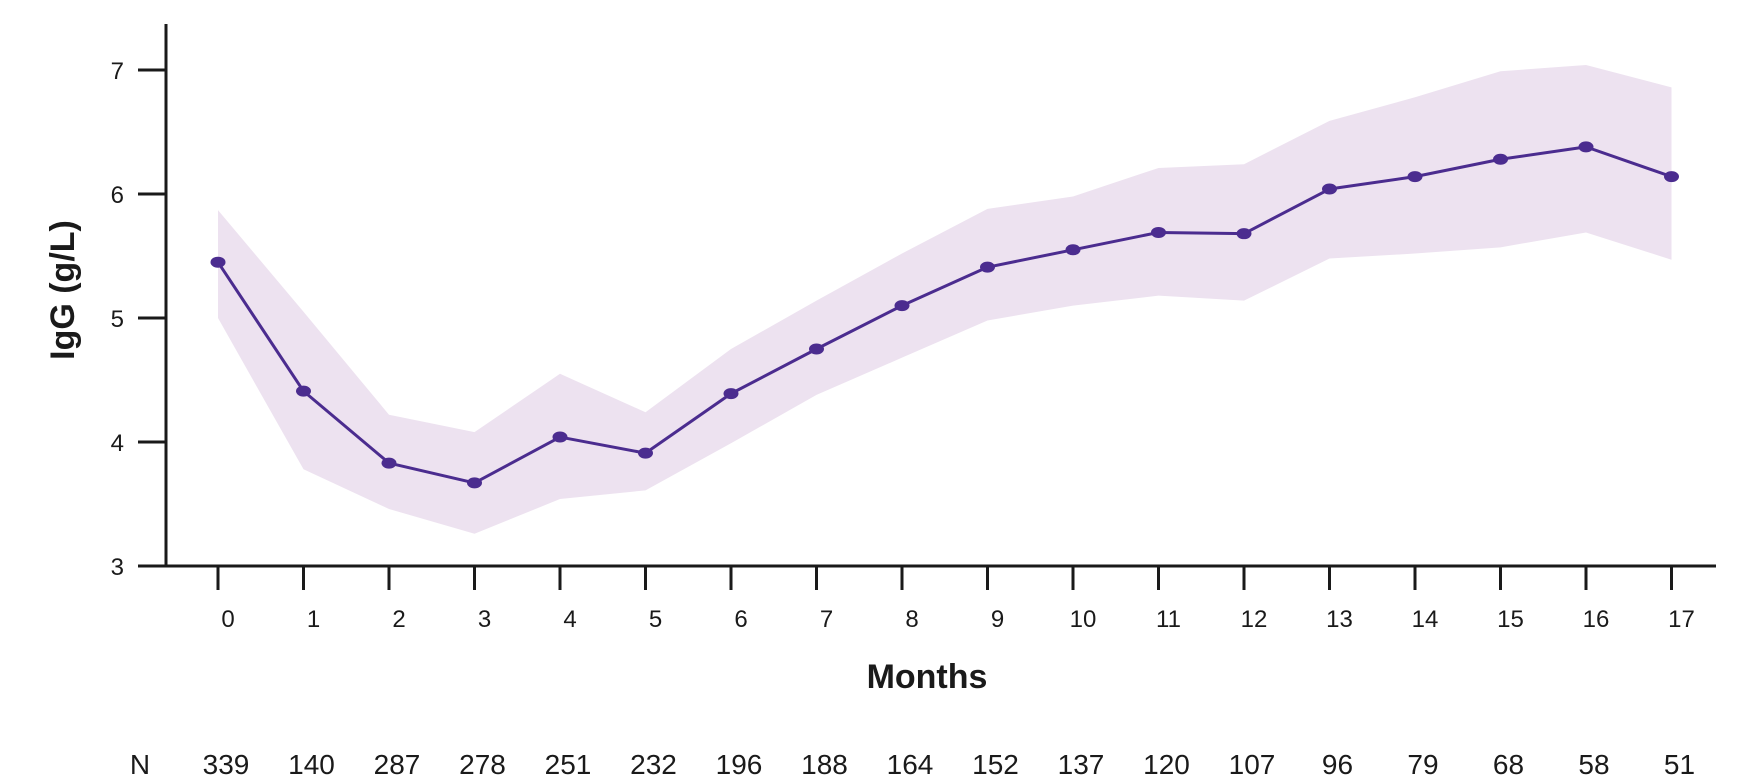  I want to click on y-tick-label: 3, so click(117, 567).